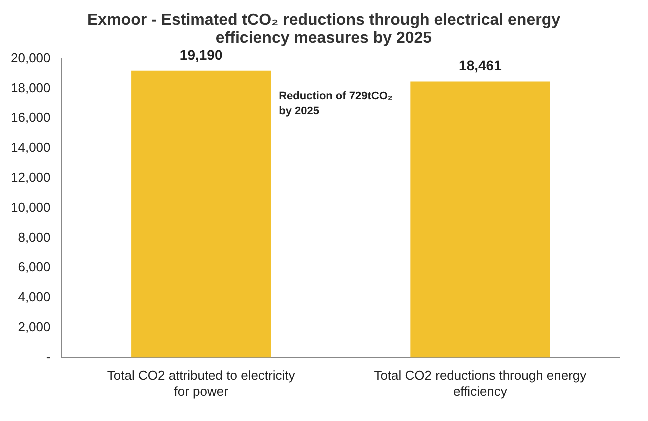 The width and height of the screenshot is (648, 421). Describe the element at coordinates (30, 207) in the screenshot. I see `y-tick-label: 10,000` at that location.